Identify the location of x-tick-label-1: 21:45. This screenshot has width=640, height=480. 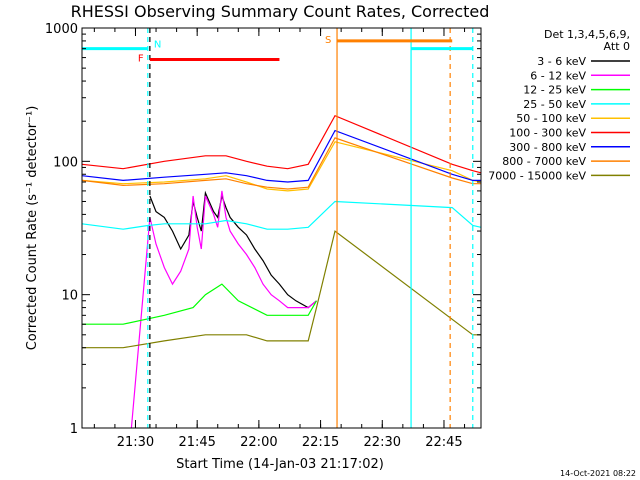
(196, 442).